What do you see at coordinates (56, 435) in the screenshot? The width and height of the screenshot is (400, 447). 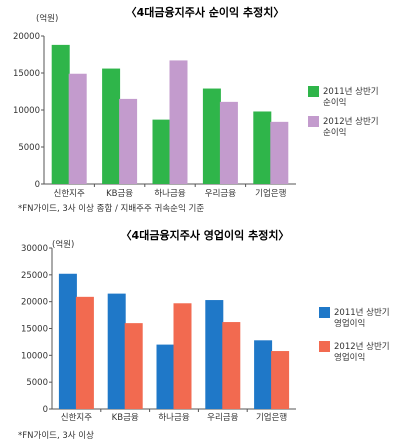 I see `footnote: *FN가이드, 3사 이상` at bounding box center [56, 435].